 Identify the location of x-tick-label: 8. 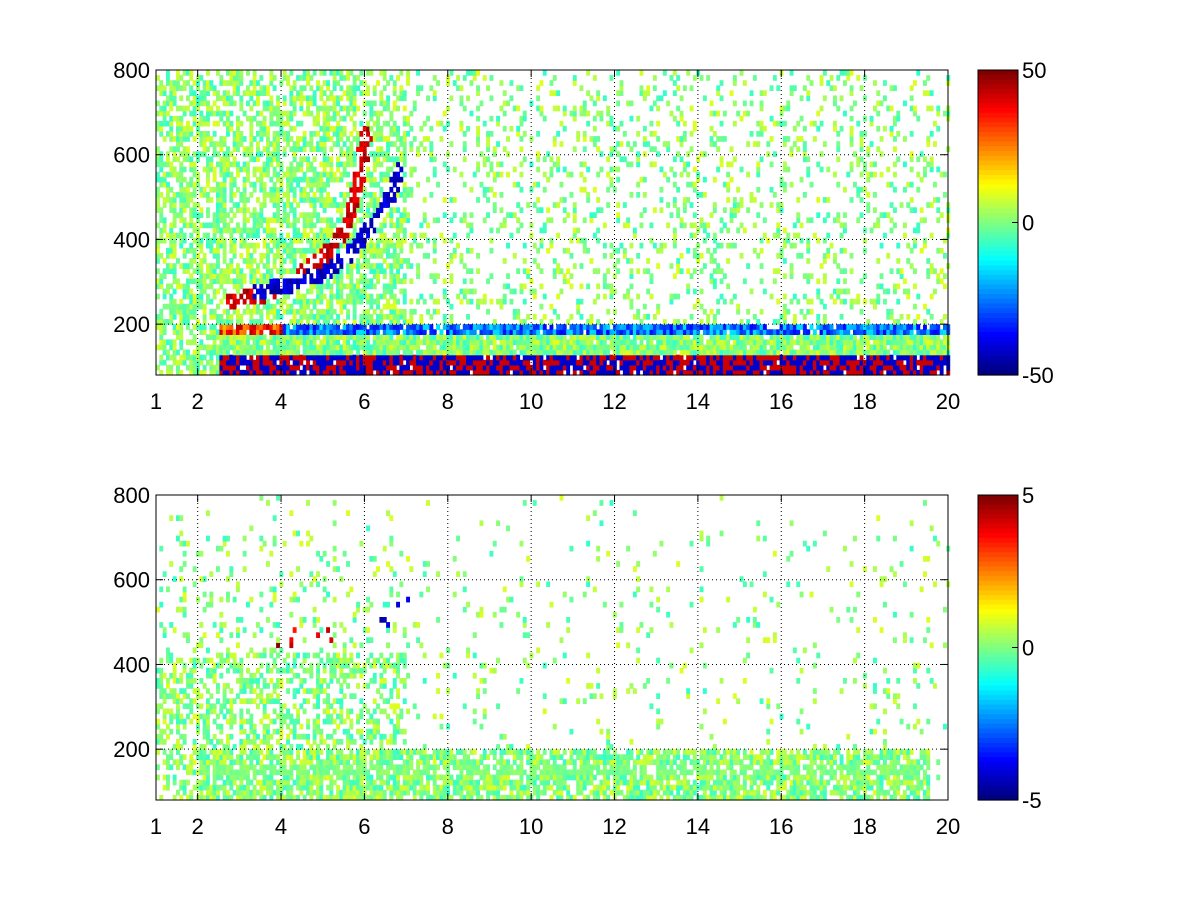
(448, 826).